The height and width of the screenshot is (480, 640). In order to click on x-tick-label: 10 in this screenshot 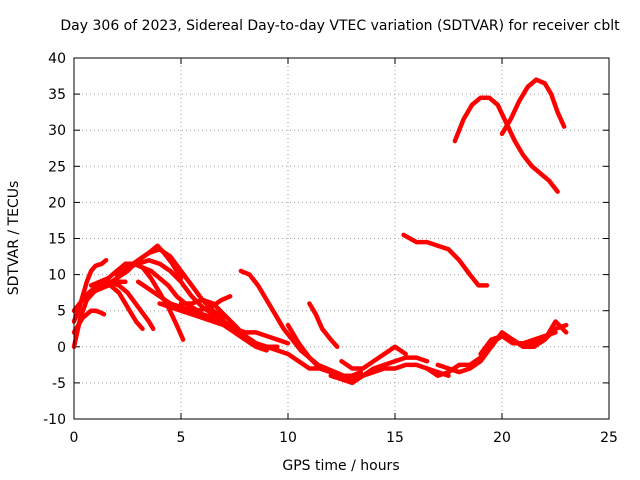, I will do `click(288, 438)`.